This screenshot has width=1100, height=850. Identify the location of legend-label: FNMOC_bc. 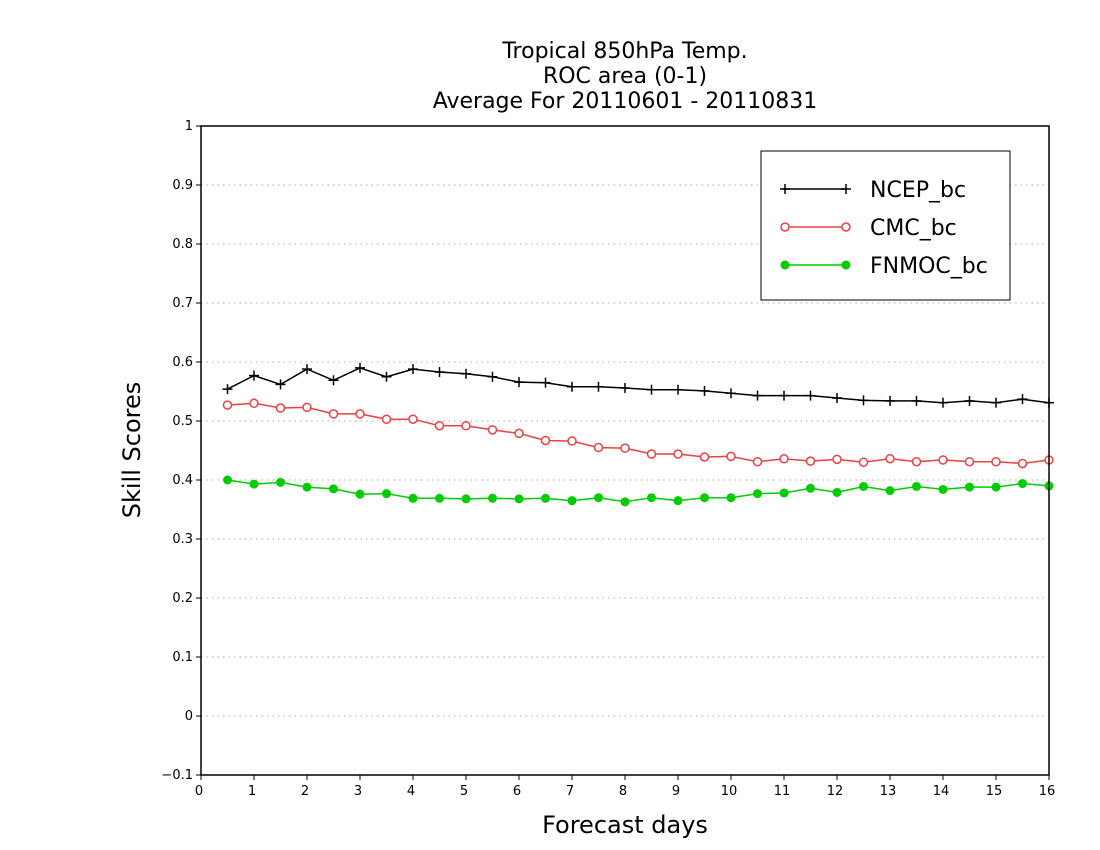
(929, 266).